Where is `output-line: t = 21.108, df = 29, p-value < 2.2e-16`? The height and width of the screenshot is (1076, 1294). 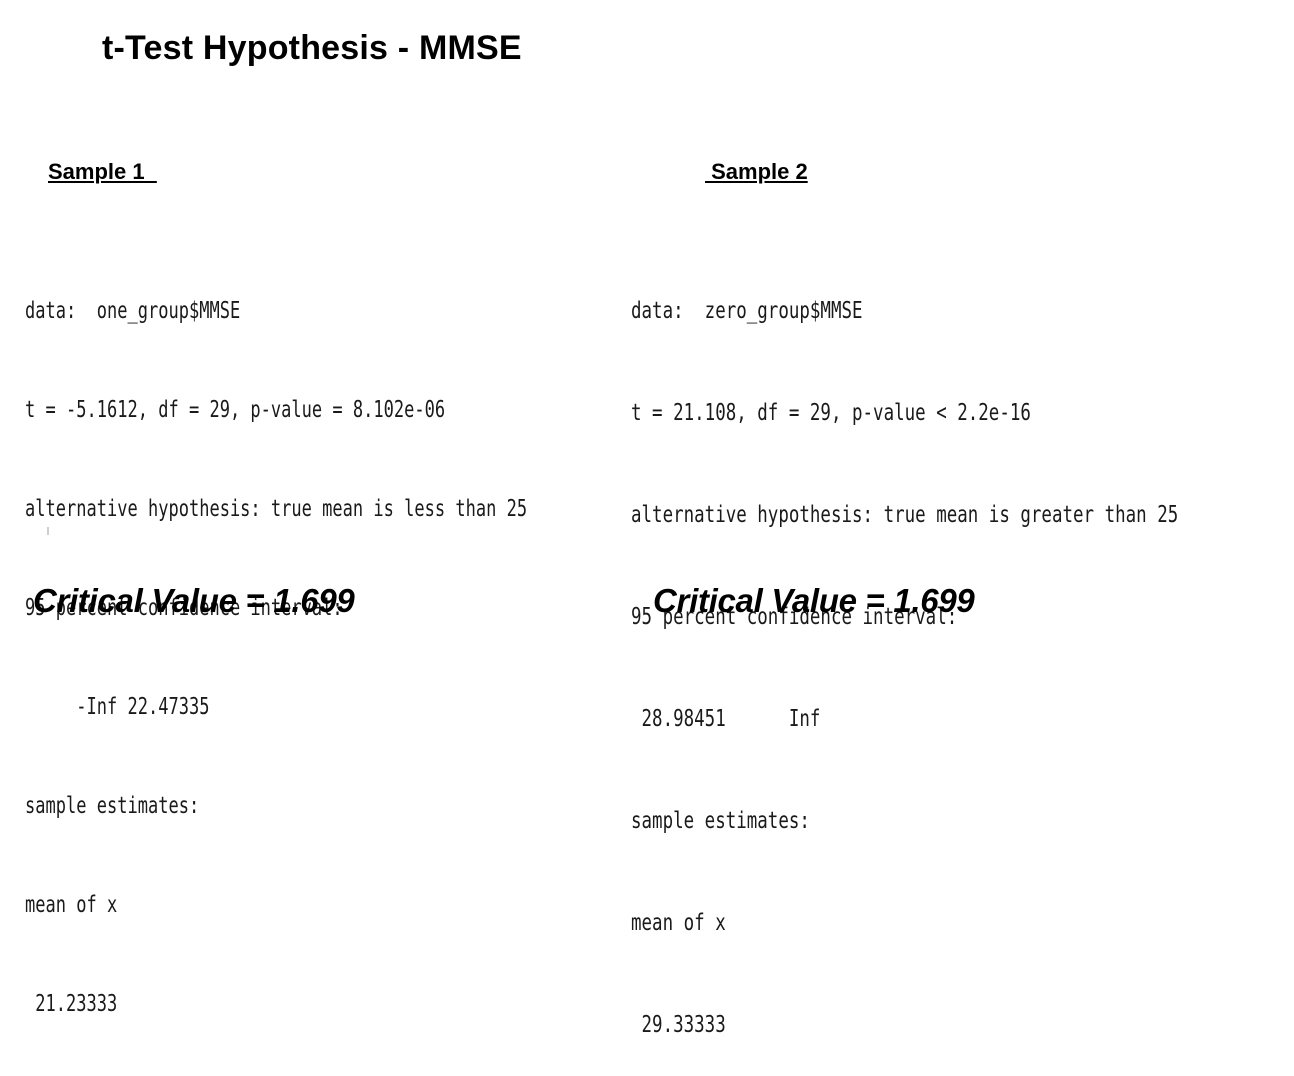
output-line: t = 21.108, df = 29, p-value < 2.2e-16 is located at coordinates (831, 413).